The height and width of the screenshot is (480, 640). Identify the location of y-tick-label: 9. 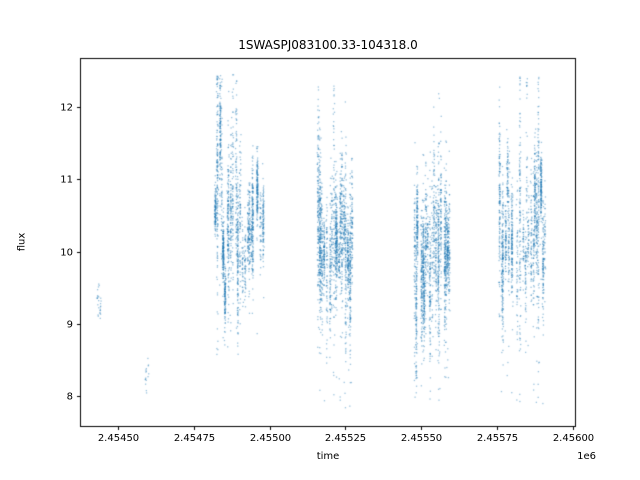
(69, 324).